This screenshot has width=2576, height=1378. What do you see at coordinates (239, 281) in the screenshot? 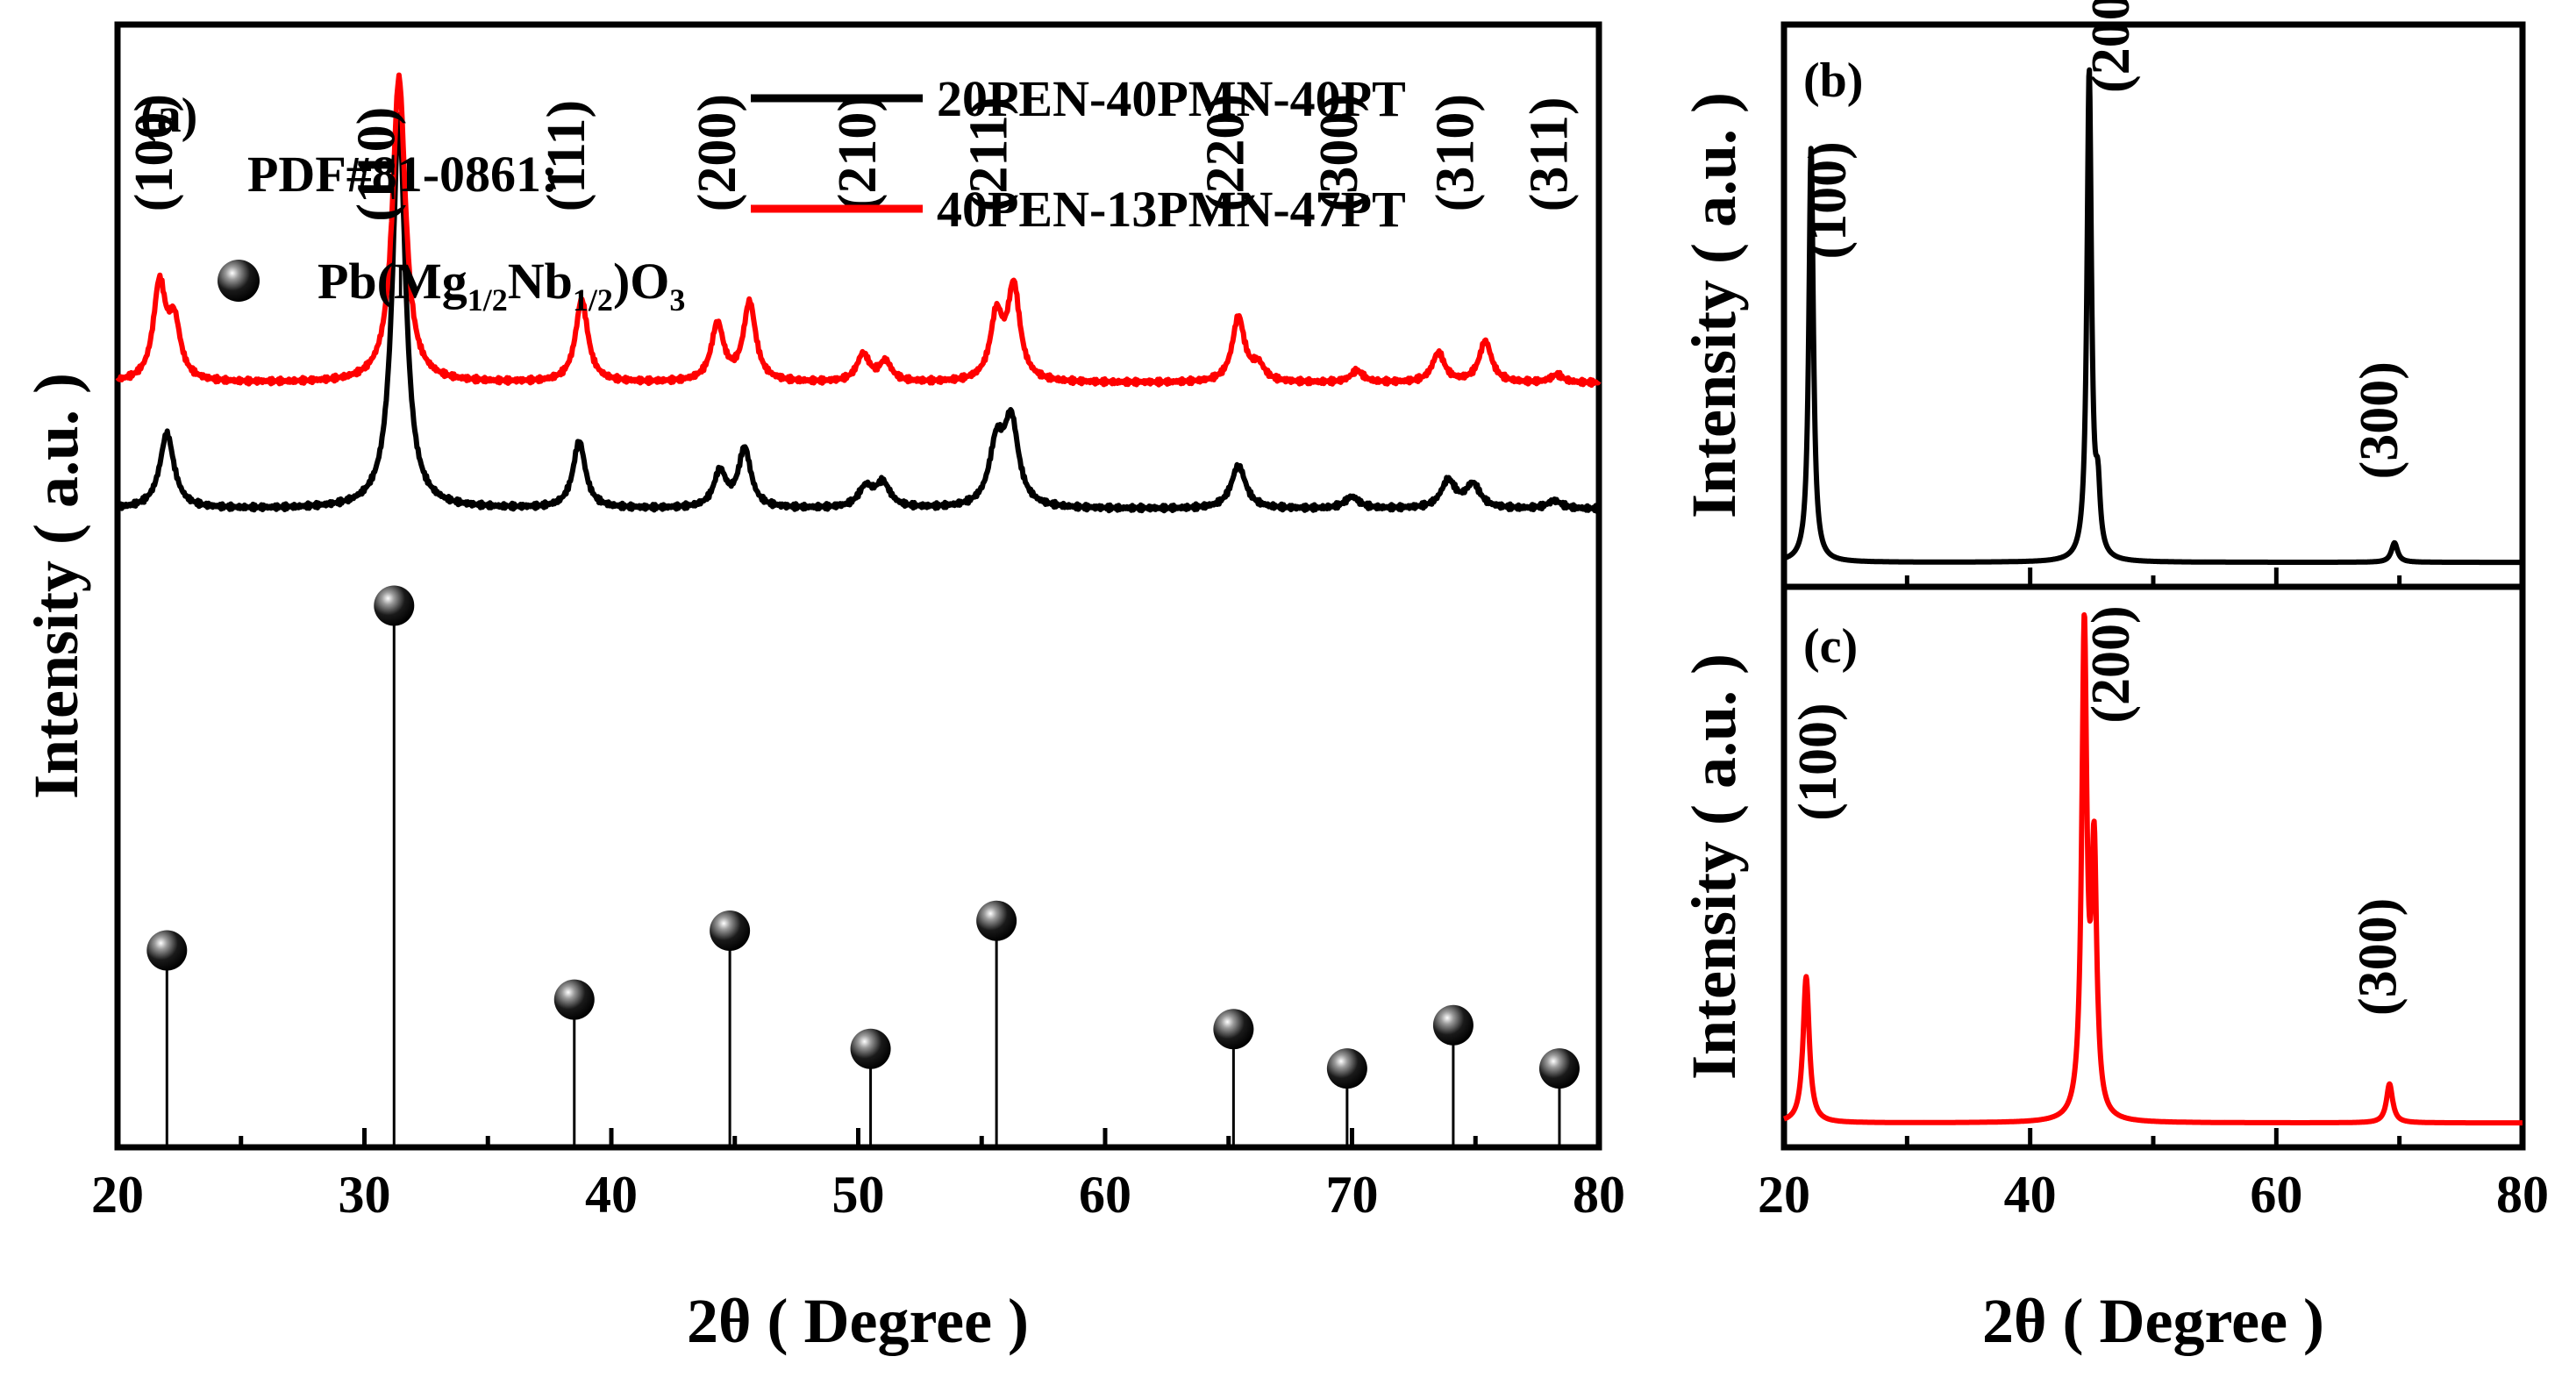
I see `reference-legend-marker` at bounding box center [239, 281].